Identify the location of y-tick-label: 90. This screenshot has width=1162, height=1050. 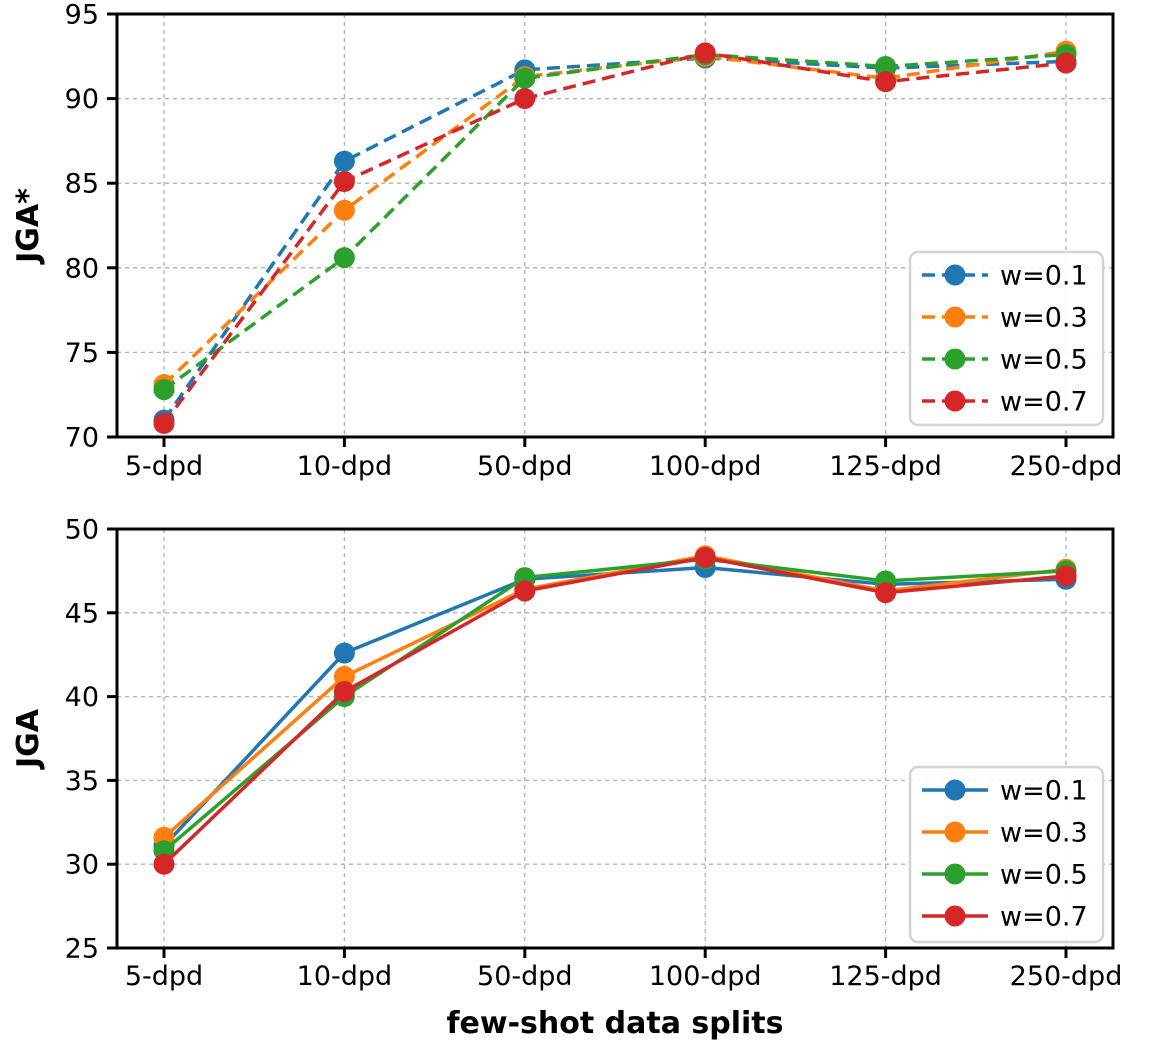
(82, 99).